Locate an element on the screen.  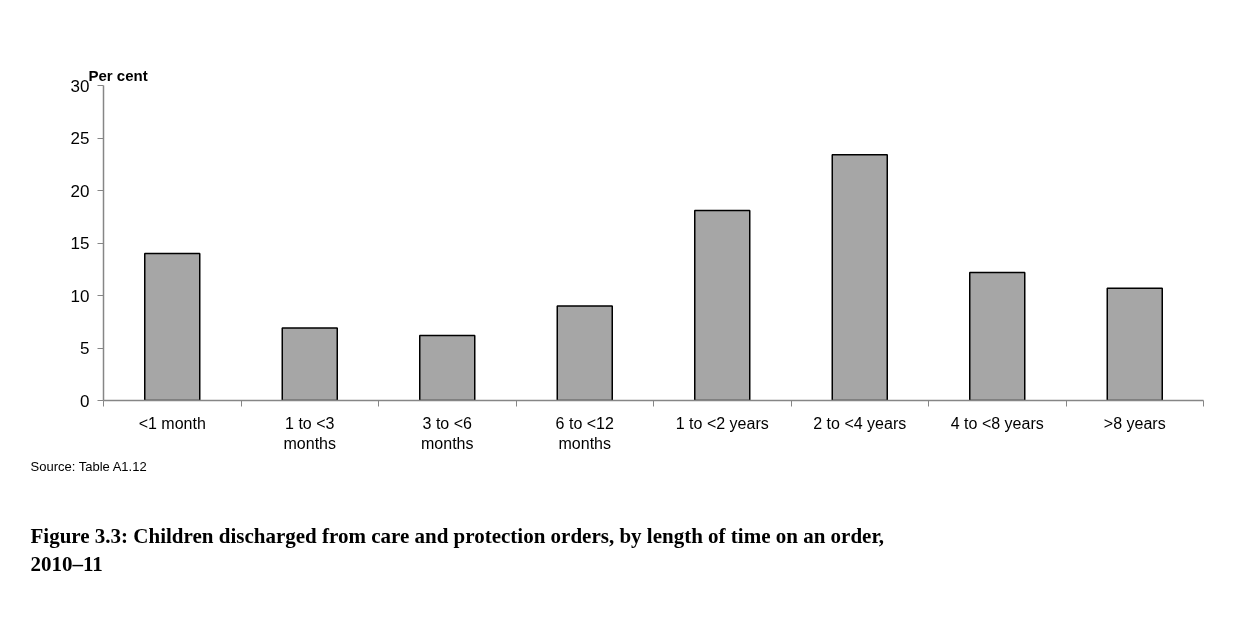
x-tick-label: 1 to <3 months is located at coordinates (309, 433).